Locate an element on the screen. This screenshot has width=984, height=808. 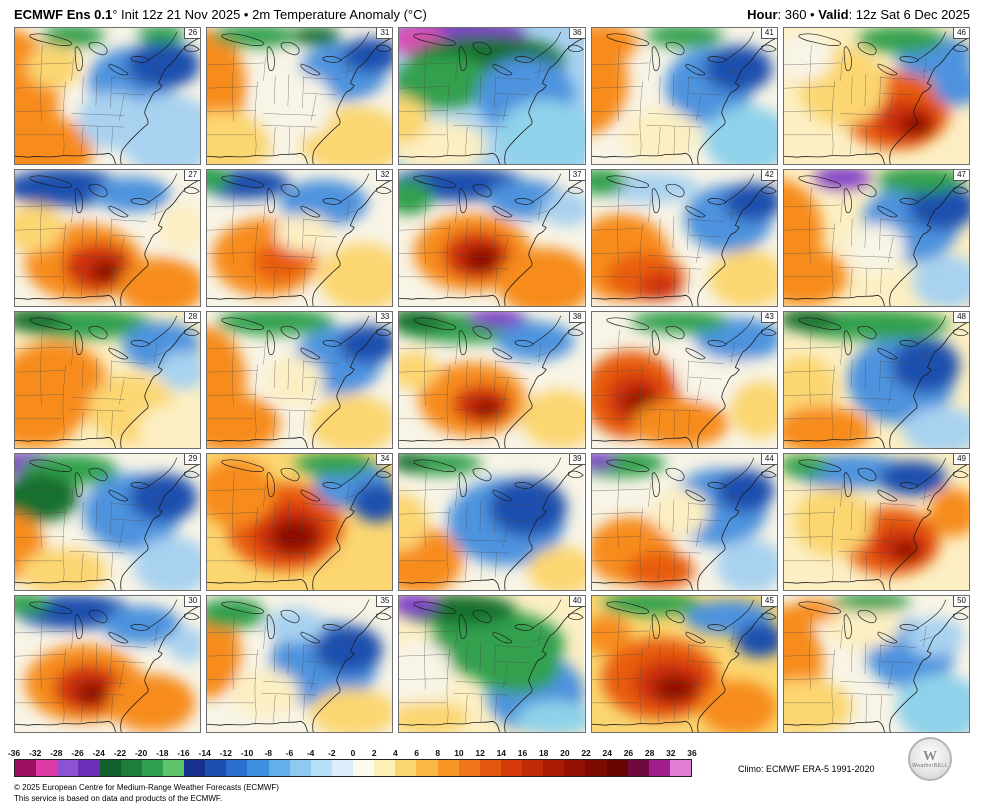
member-number: 29 is located at coordinates (192, 459).